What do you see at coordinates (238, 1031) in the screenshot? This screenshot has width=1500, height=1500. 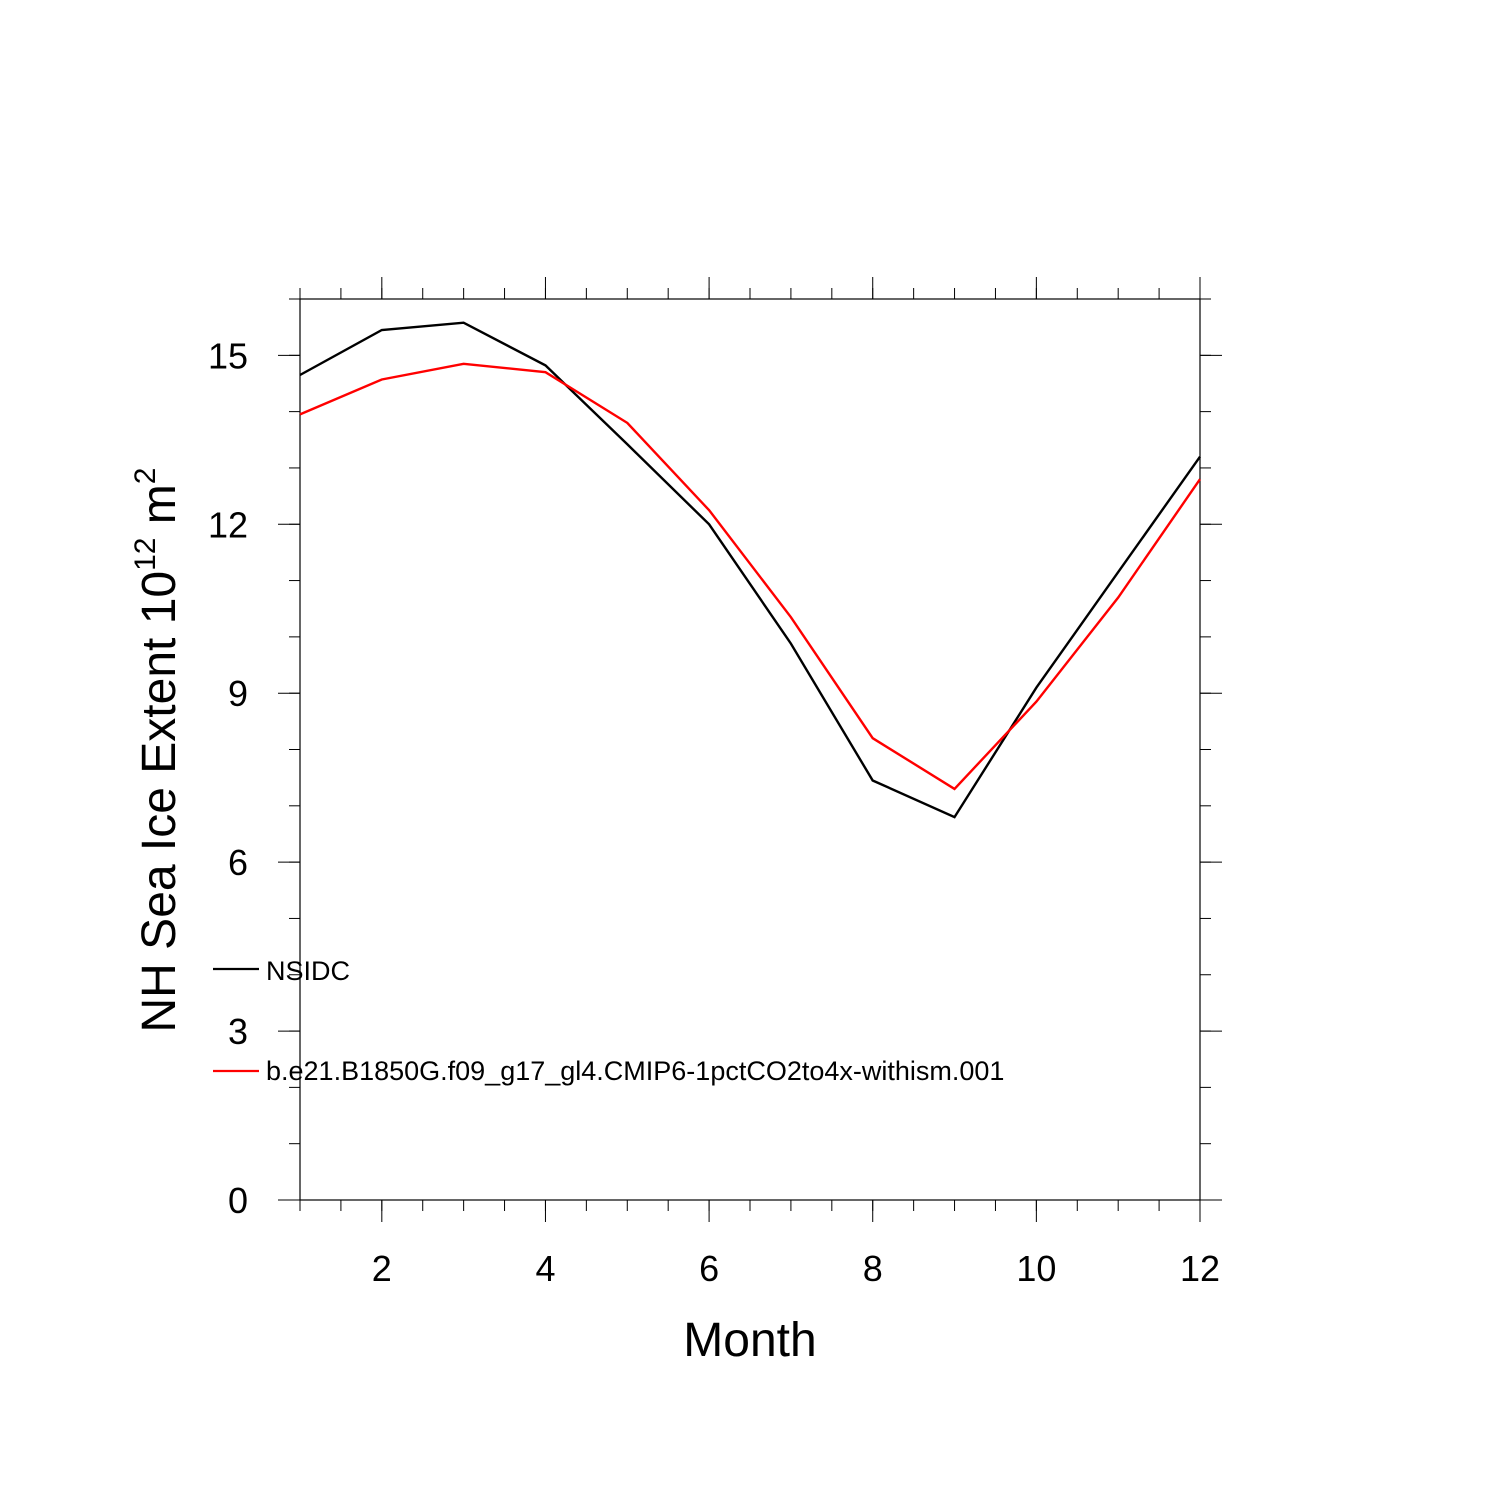 I see `y-tick-label: 3` at bounding box center [238, 1031].